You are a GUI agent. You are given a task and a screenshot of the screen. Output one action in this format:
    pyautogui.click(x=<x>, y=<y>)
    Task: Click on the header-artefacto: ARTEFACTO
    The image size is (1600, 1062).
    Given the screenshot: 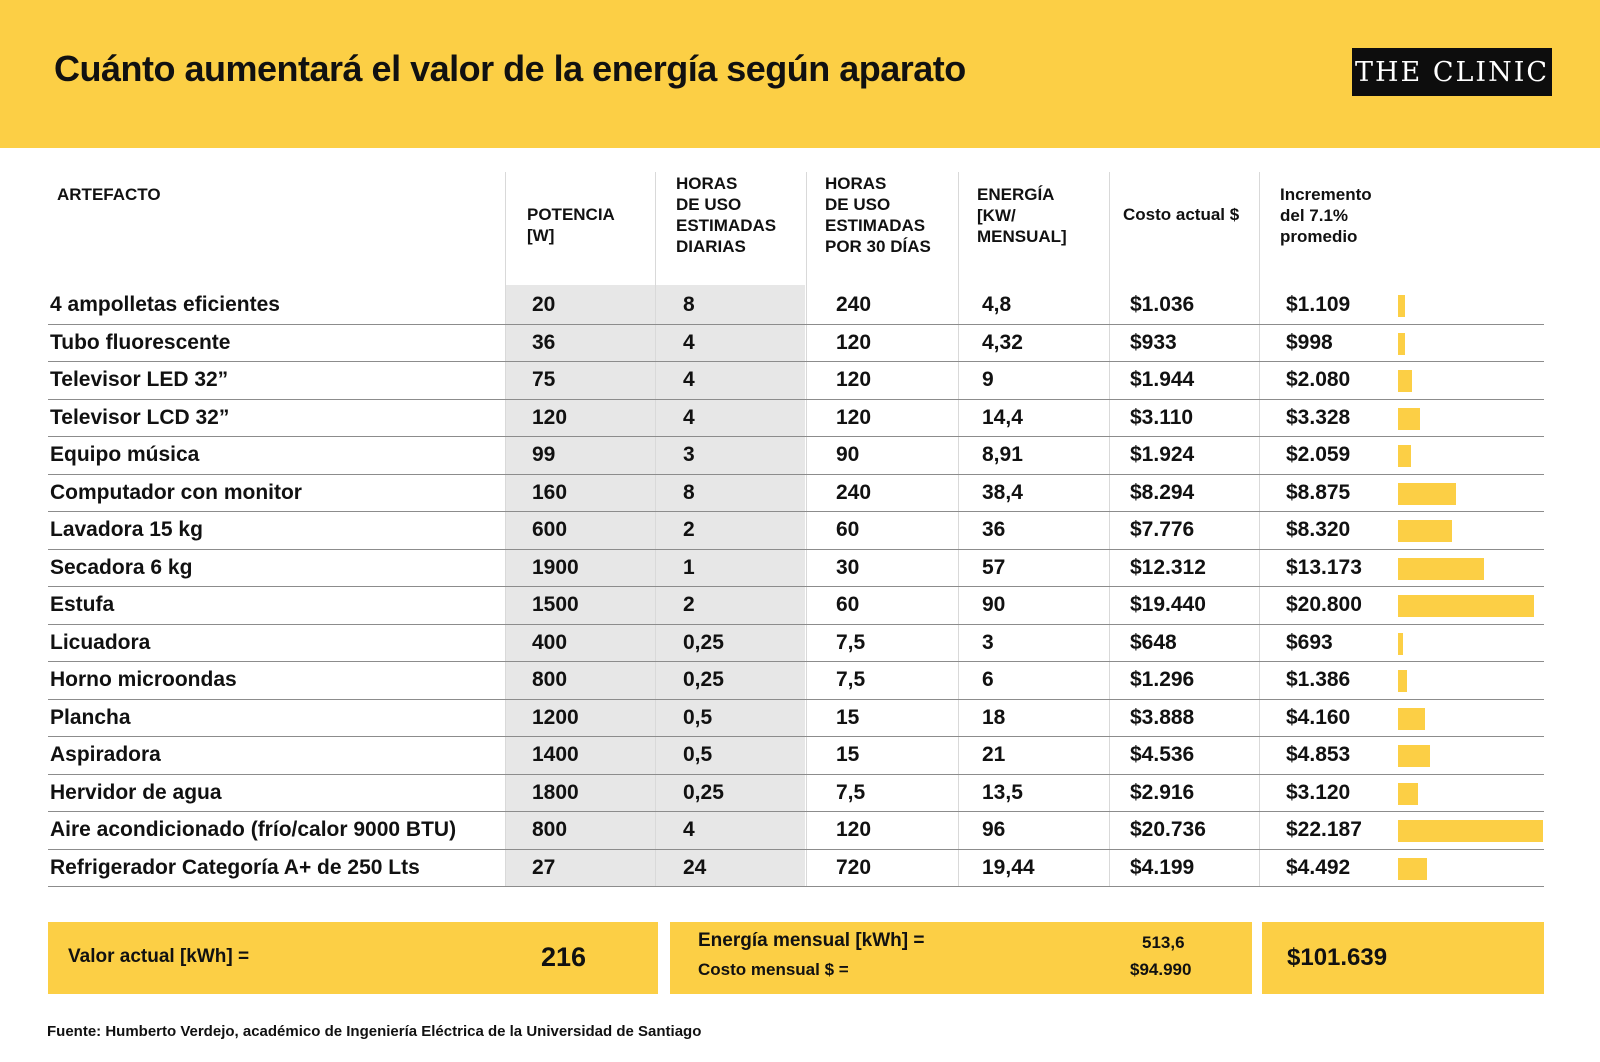 What is the action you would take?
    pyautogui.click(x=109, y=194)
    